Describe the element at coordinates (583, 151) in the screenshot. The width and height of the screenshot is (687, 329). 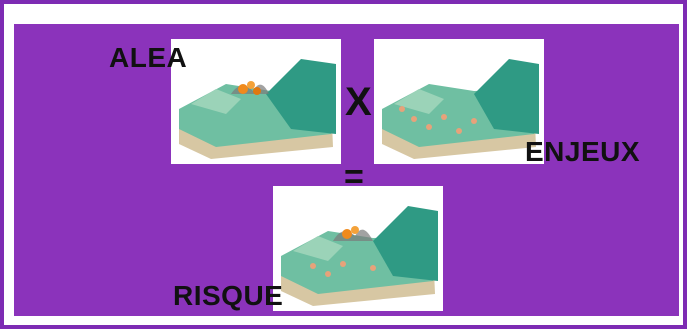
I see `enjeux-label: ENJEUX` at that location.